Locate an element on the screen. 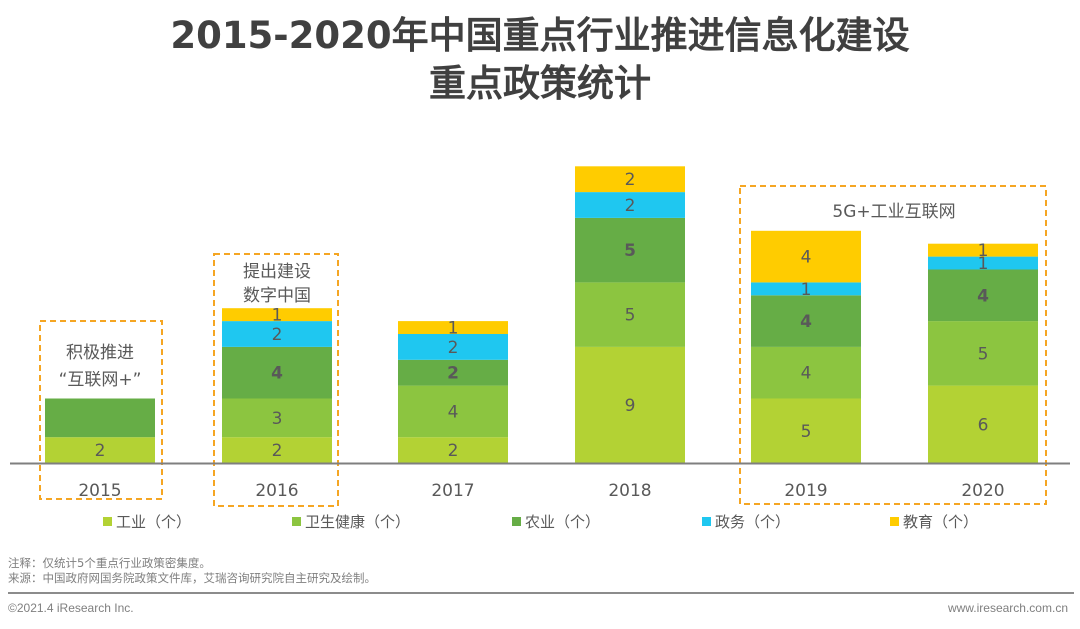 The width and height of the screenshot is (1080, 629). bar-segment-agriculture-2017 is located at coordinates (453, 372).